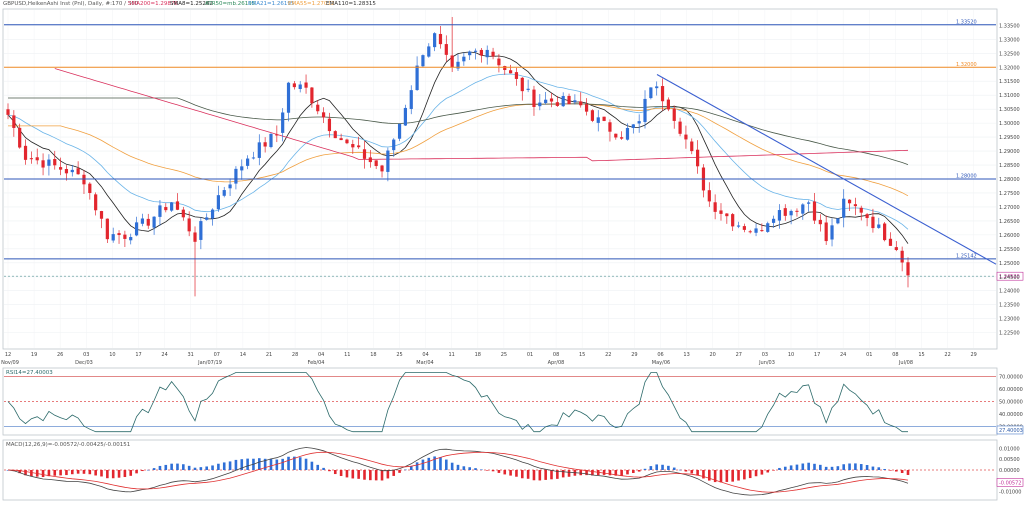  What do you see at coordinates (34, 355) in the screenshot?
I see `x-tick-label: 19` at bounding box center [34, 355].